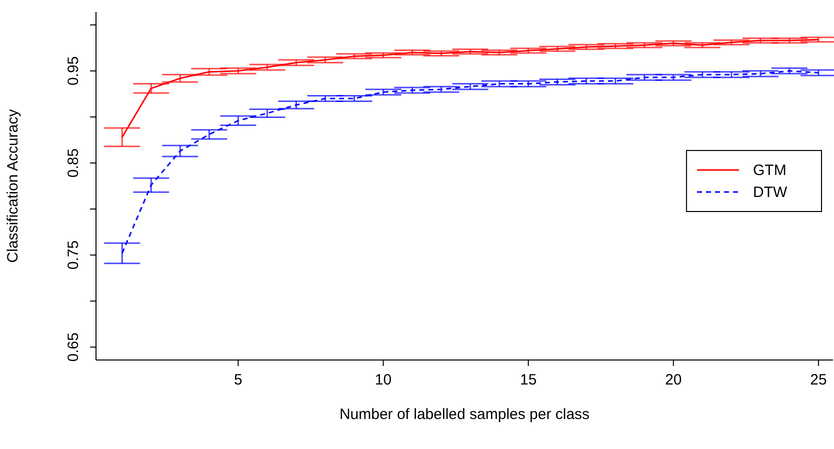  Describe the element at coordinates (383, 380) in the screenshot. I see `x-tick-label: 10` at that location.